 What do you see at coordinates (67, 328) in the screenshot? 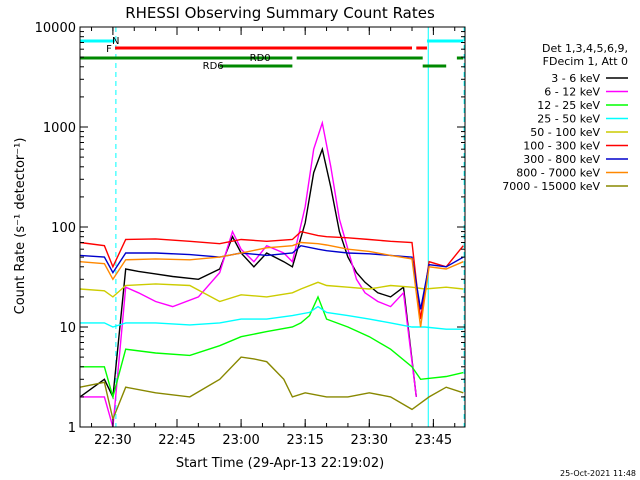
I see `y-tick-label-1: 10` at bounding box center [67, 328].